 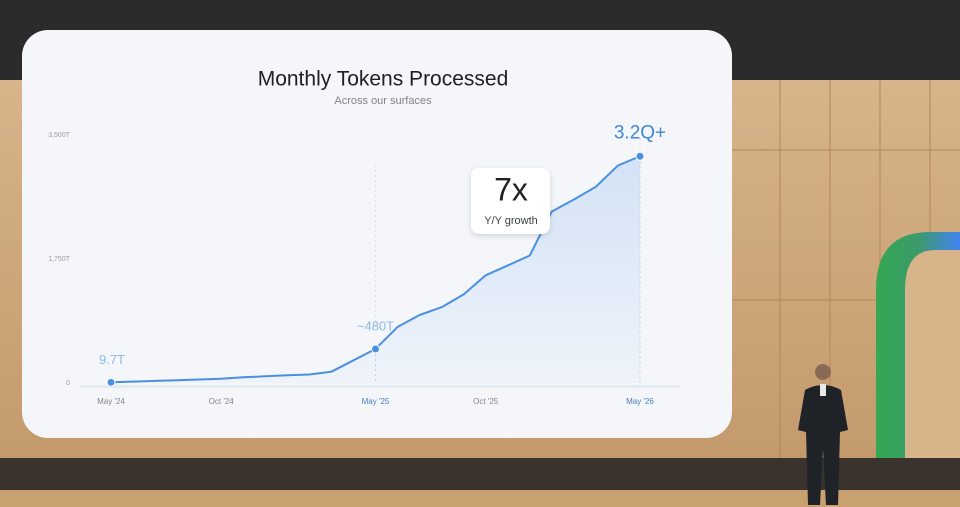 What do you see at coordinates (380, 386) in the screenshot?
I see `axis-baseline` at bounding box center [380, 386].